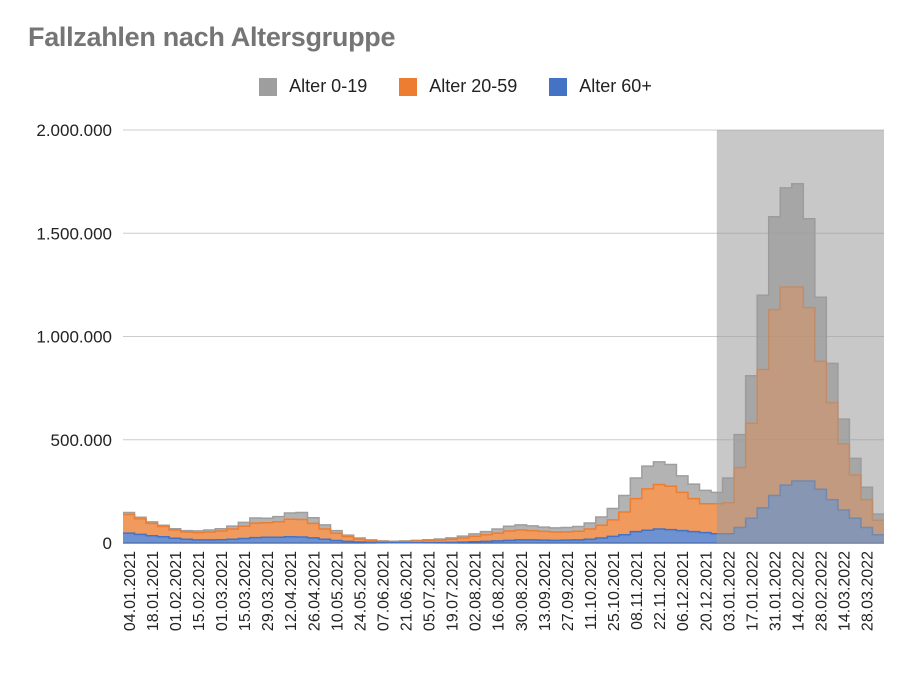 This screenshot has width=911, height=674. Describe the element at coordinates (360, 591) in the screenshot. I see `x-tick-label-10: 24.05.2021` at that location.